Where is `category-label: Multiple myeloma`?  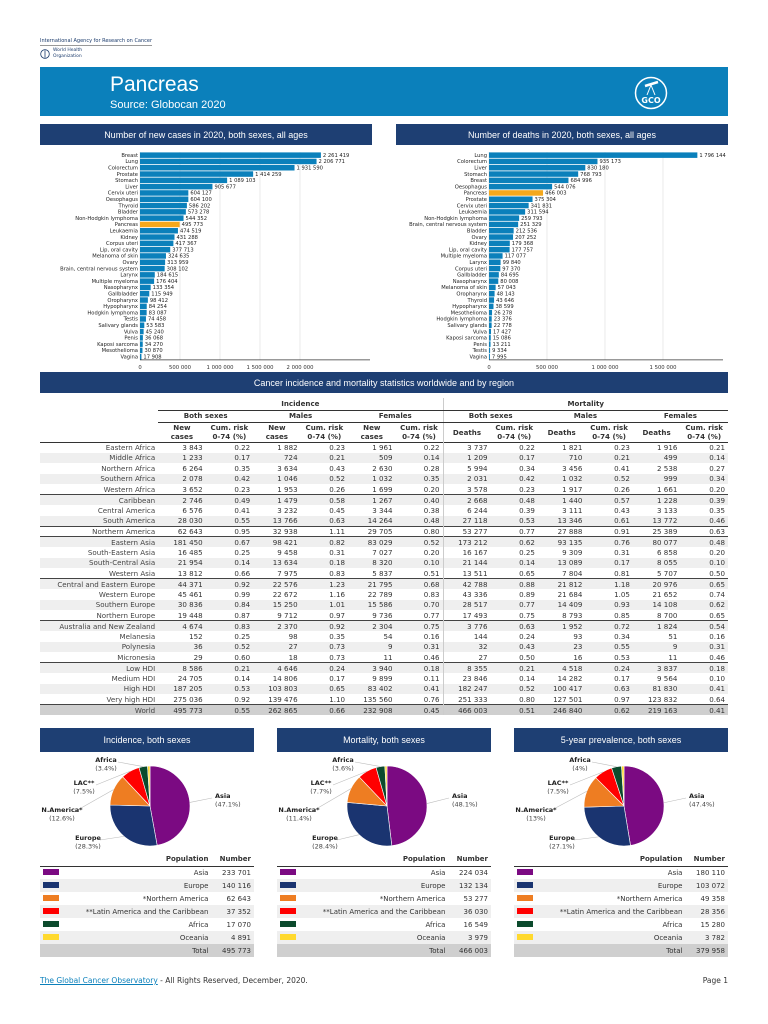
category-label: Multiple myeloma is located at coordinates (464, 257).